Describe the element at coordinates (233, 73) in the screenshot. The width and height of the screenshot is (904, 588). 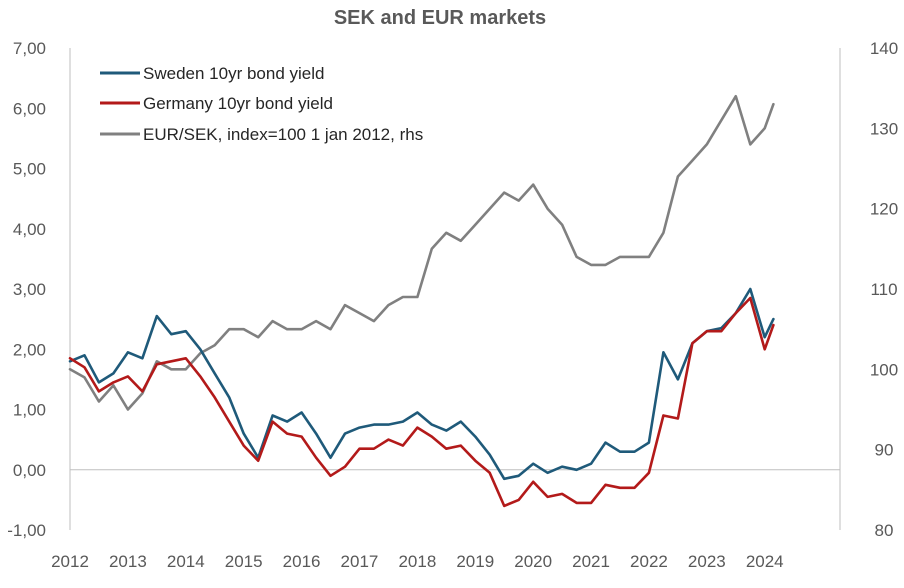
I see `legend-label-sweden: Sweden 10yr bond yield` at that location.